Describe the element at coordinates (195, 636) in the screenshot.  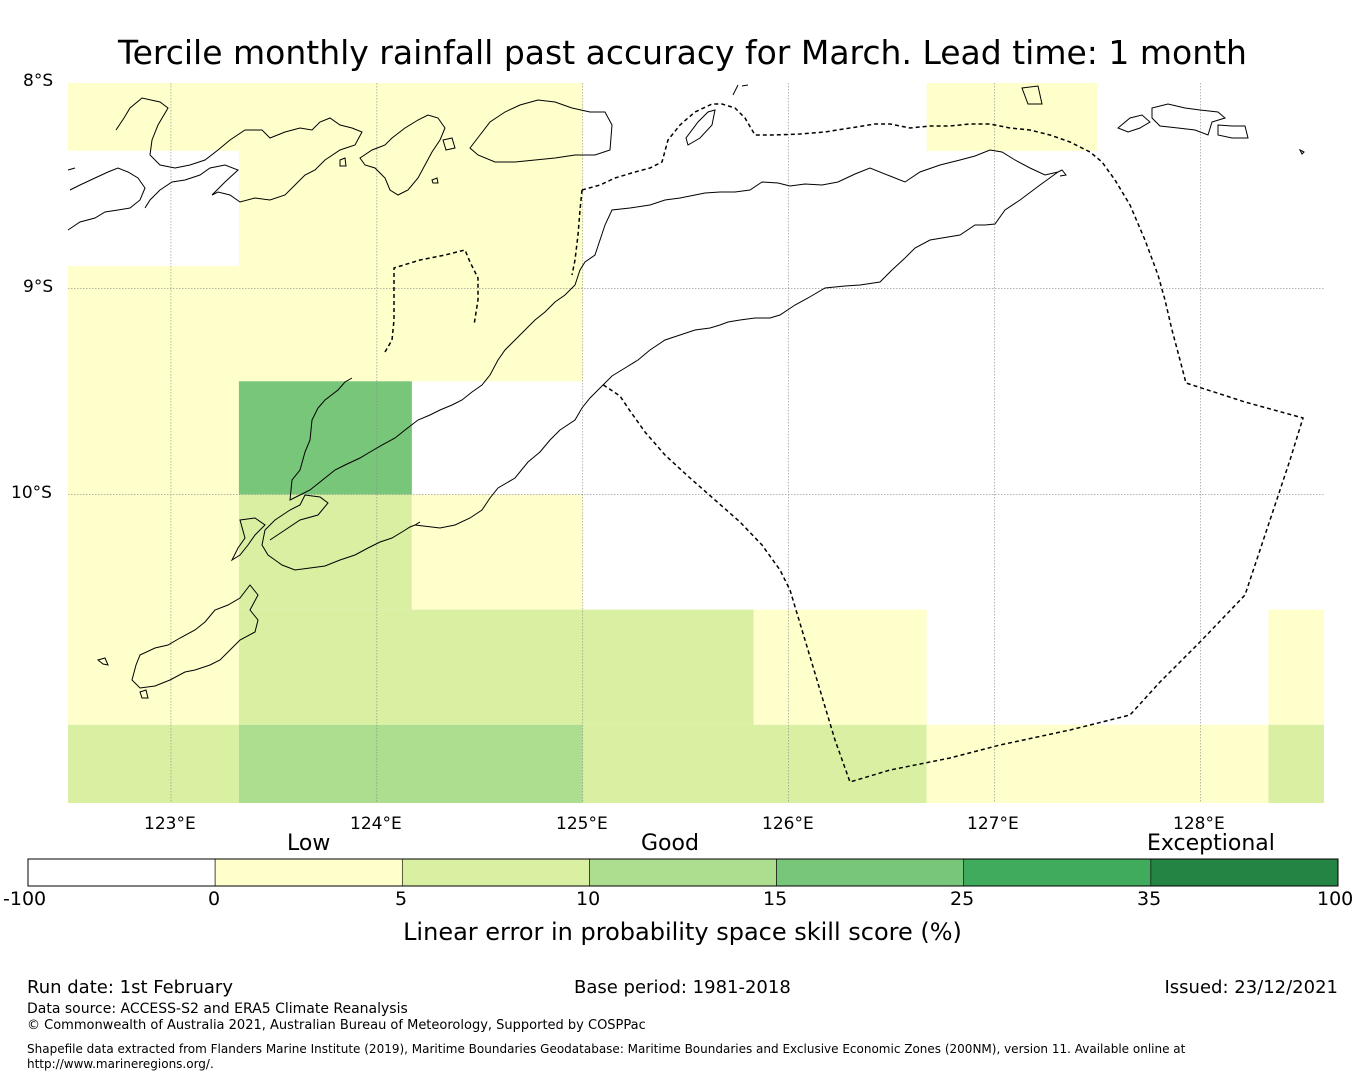
I see `coastline-sumba` at that location.